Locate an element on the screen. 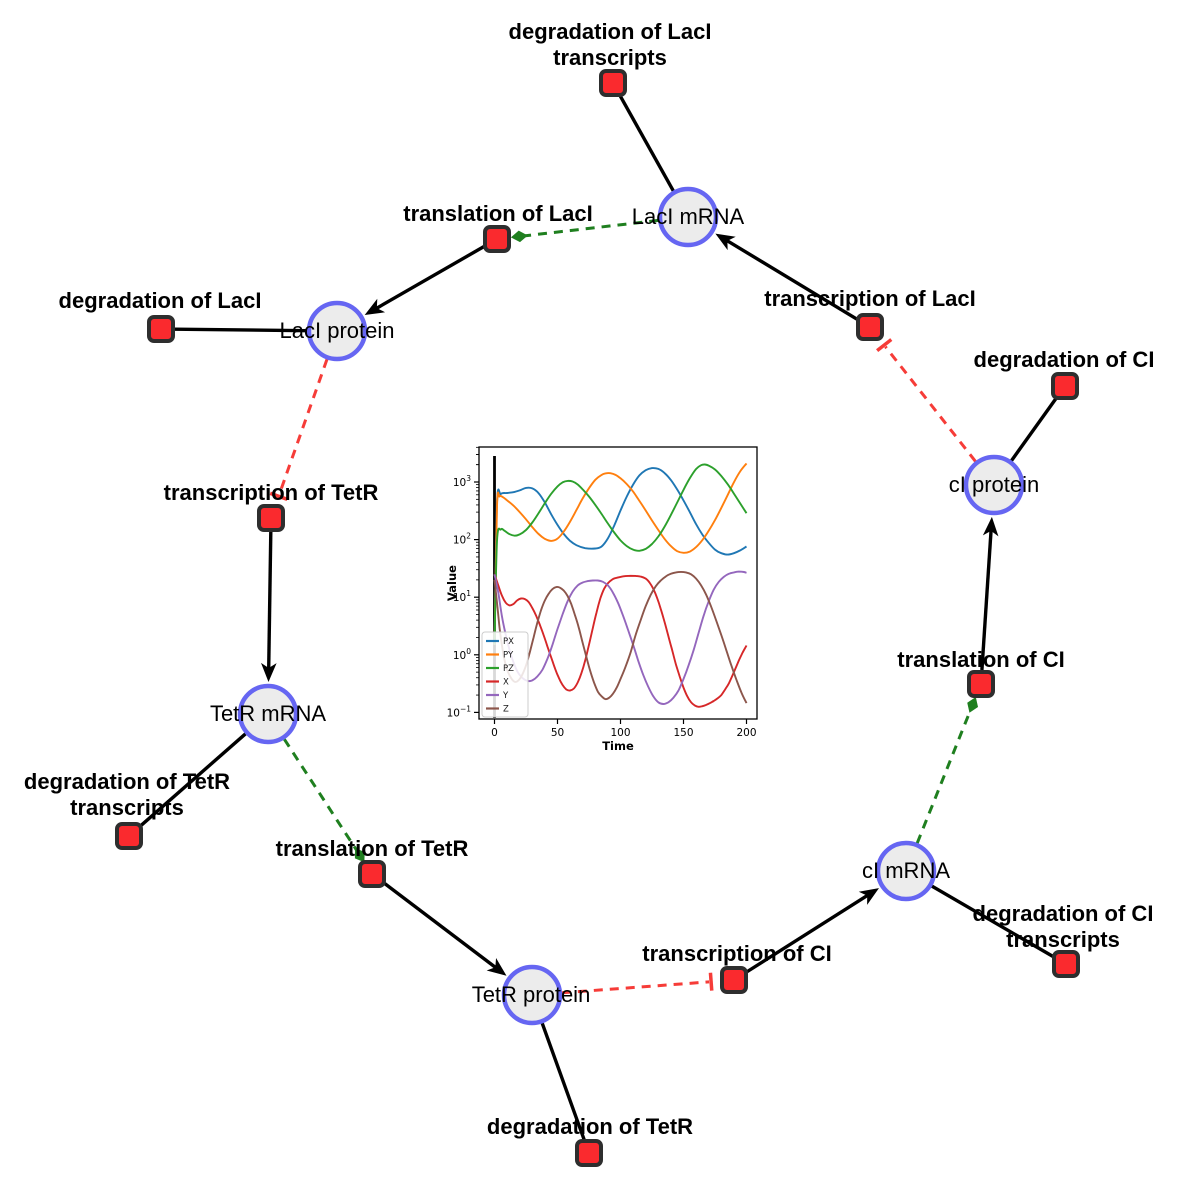 The height and width of the screenshot is (1200, 1189). species-label-laci_prot: LacI protein is located at coordinates (337, 330).